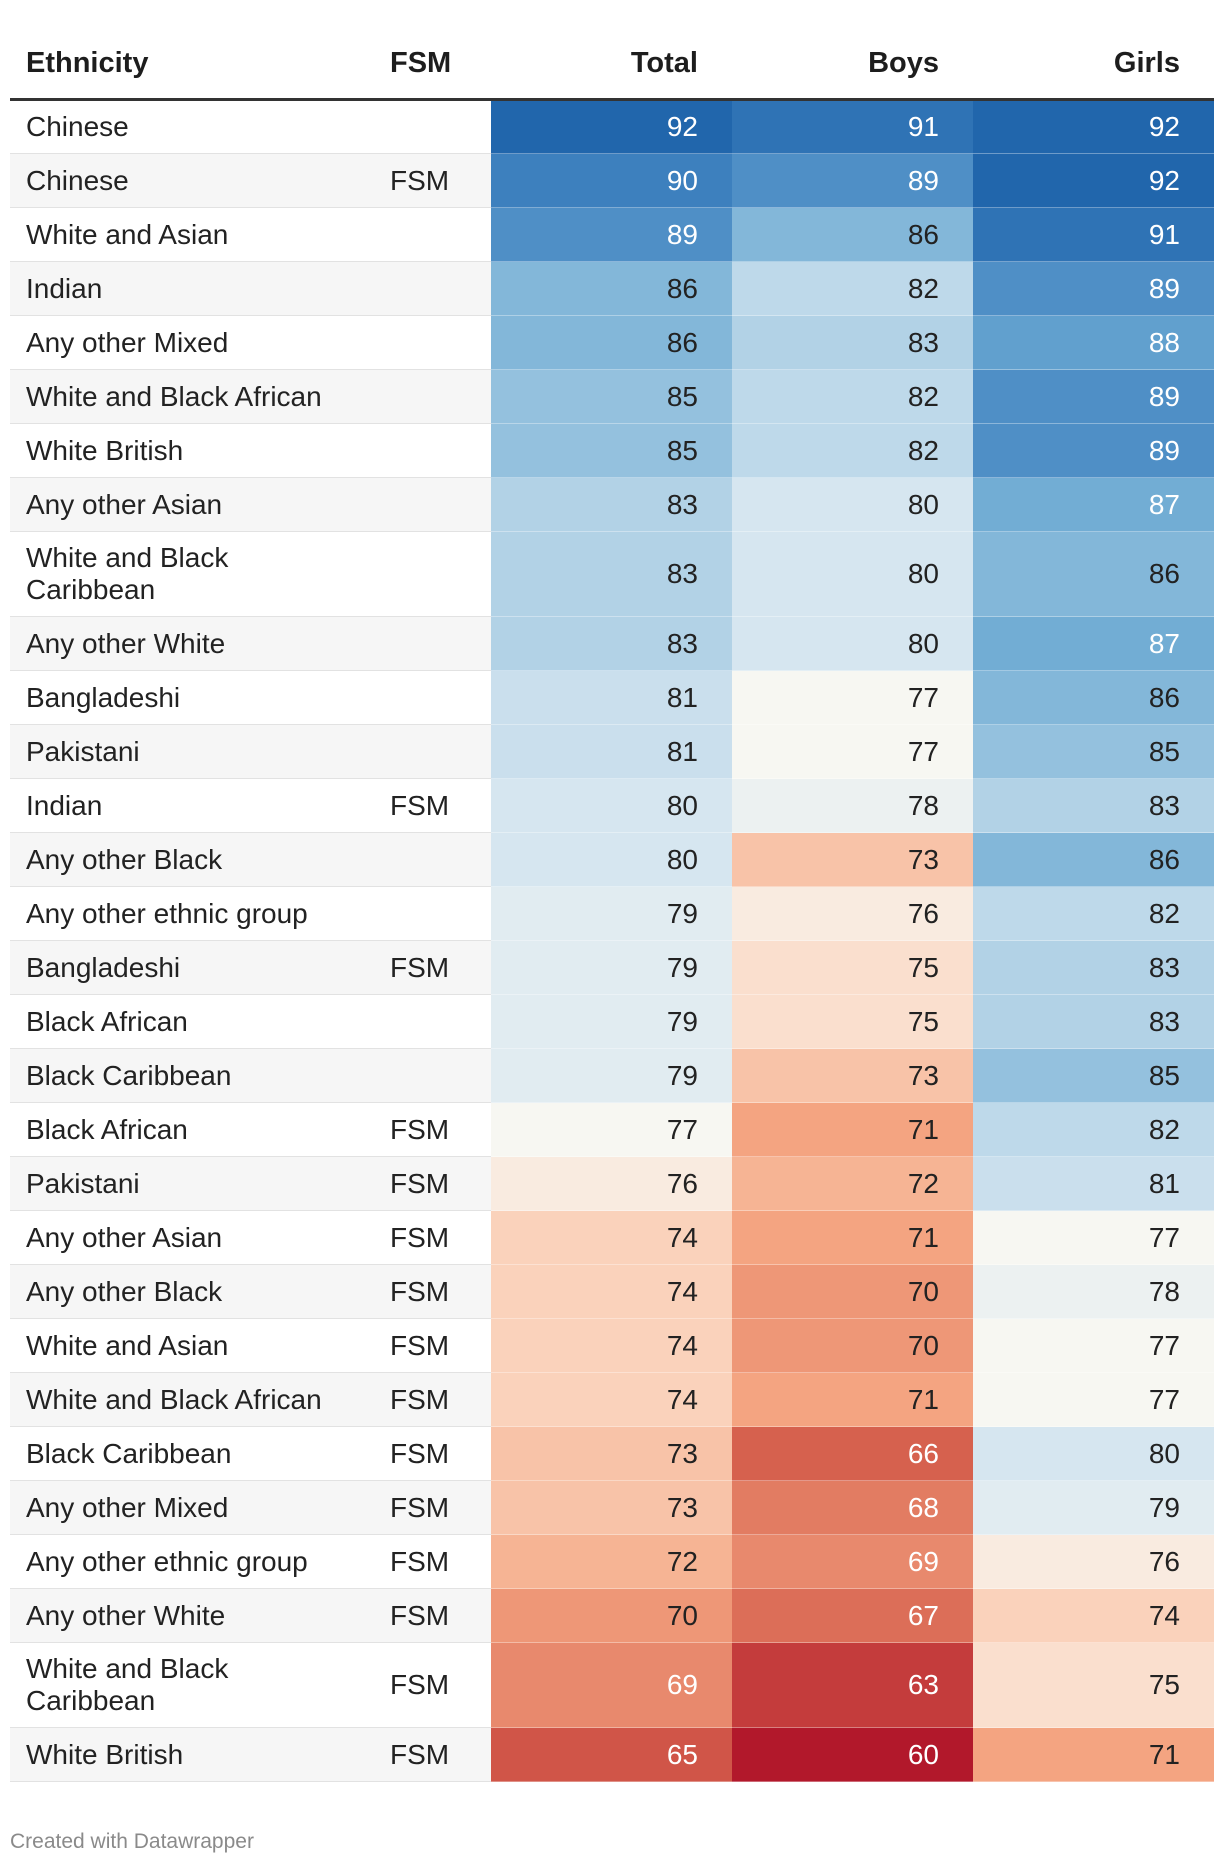  I want to click on heat-cell-girls: 78, so click(1093, 1291).